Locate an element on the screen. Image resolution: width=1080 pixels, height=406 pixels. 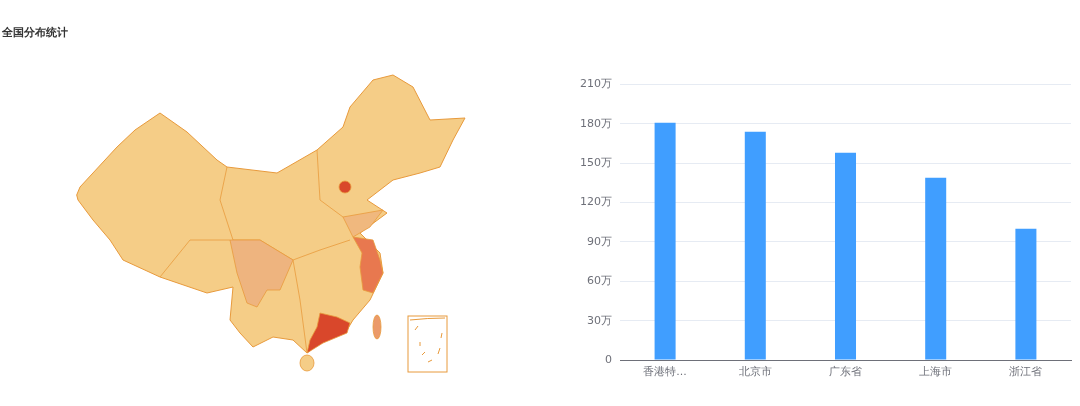
y-tick-label: 60万 is located at coordinates (599, 281).